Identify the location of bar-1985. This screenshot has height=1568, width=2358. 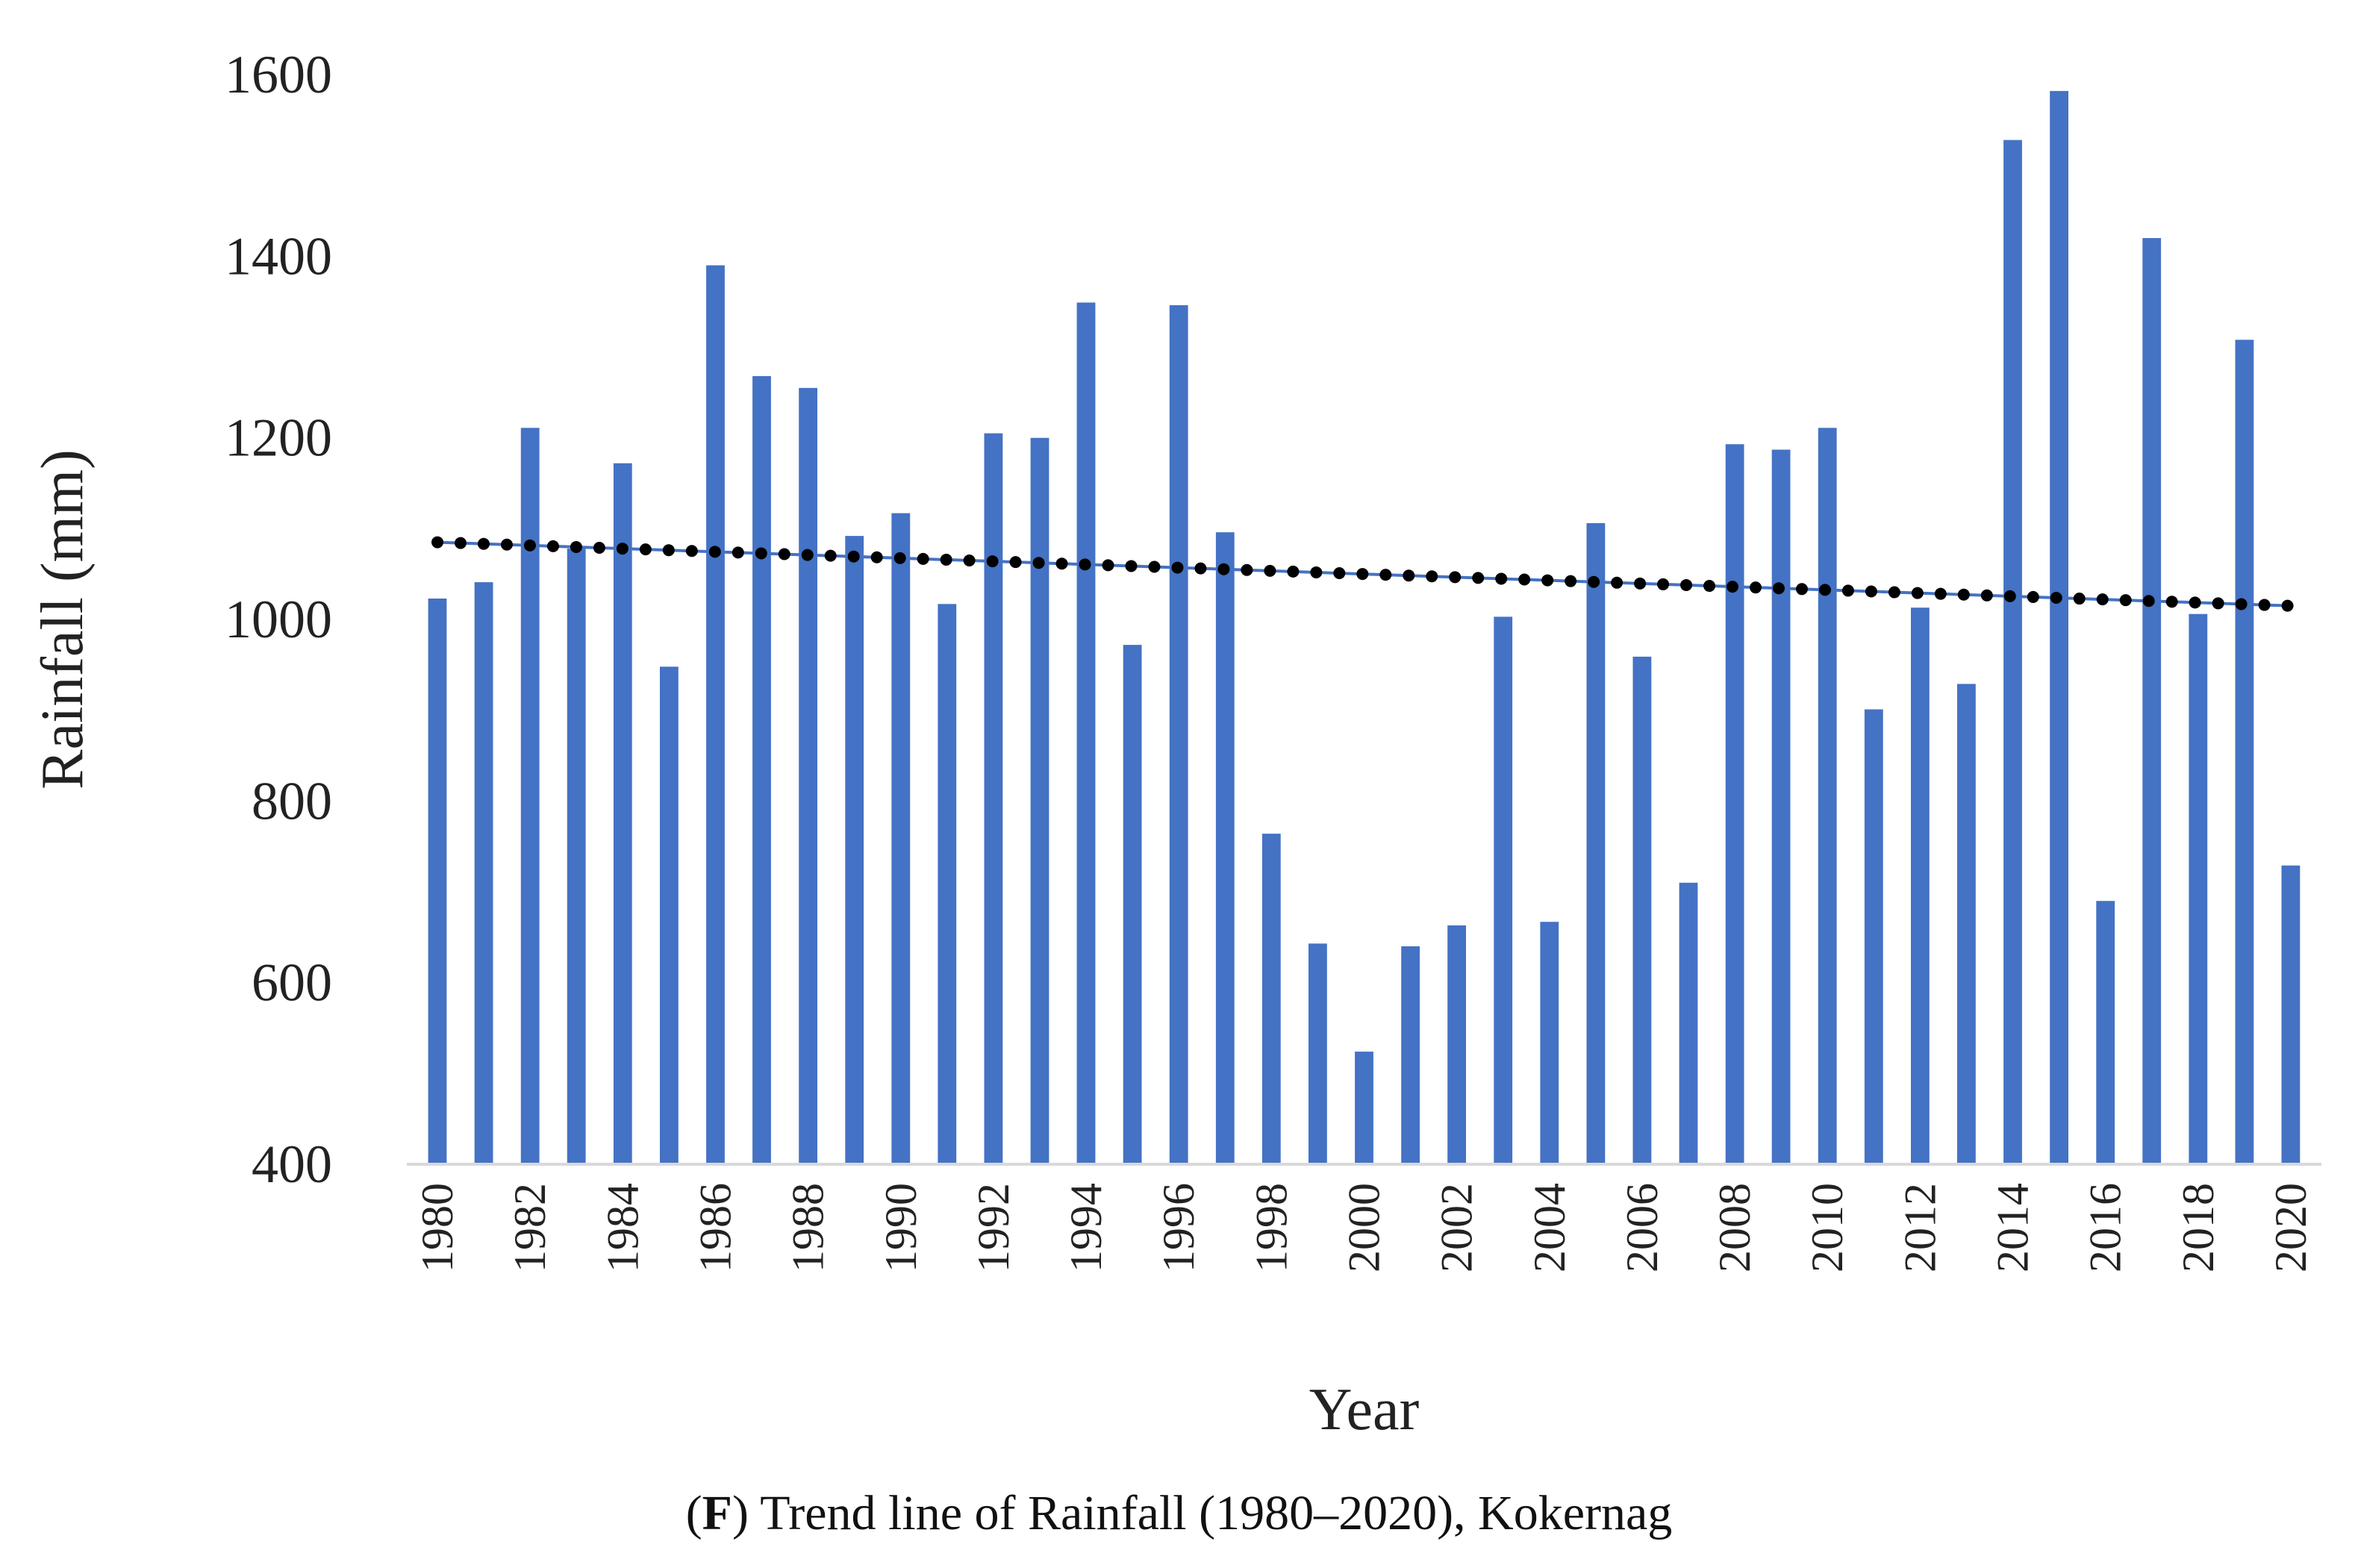
(669, 915).